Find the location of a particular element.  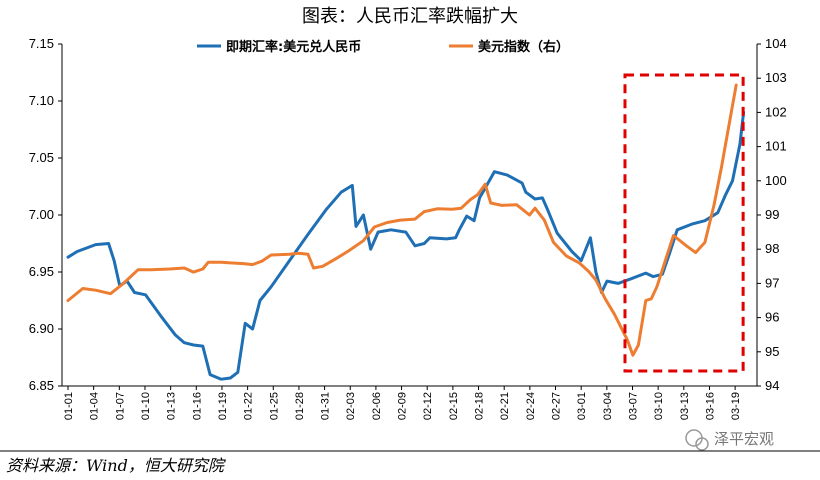

right-tick-label: 96 is located at coordinates (772, 317).